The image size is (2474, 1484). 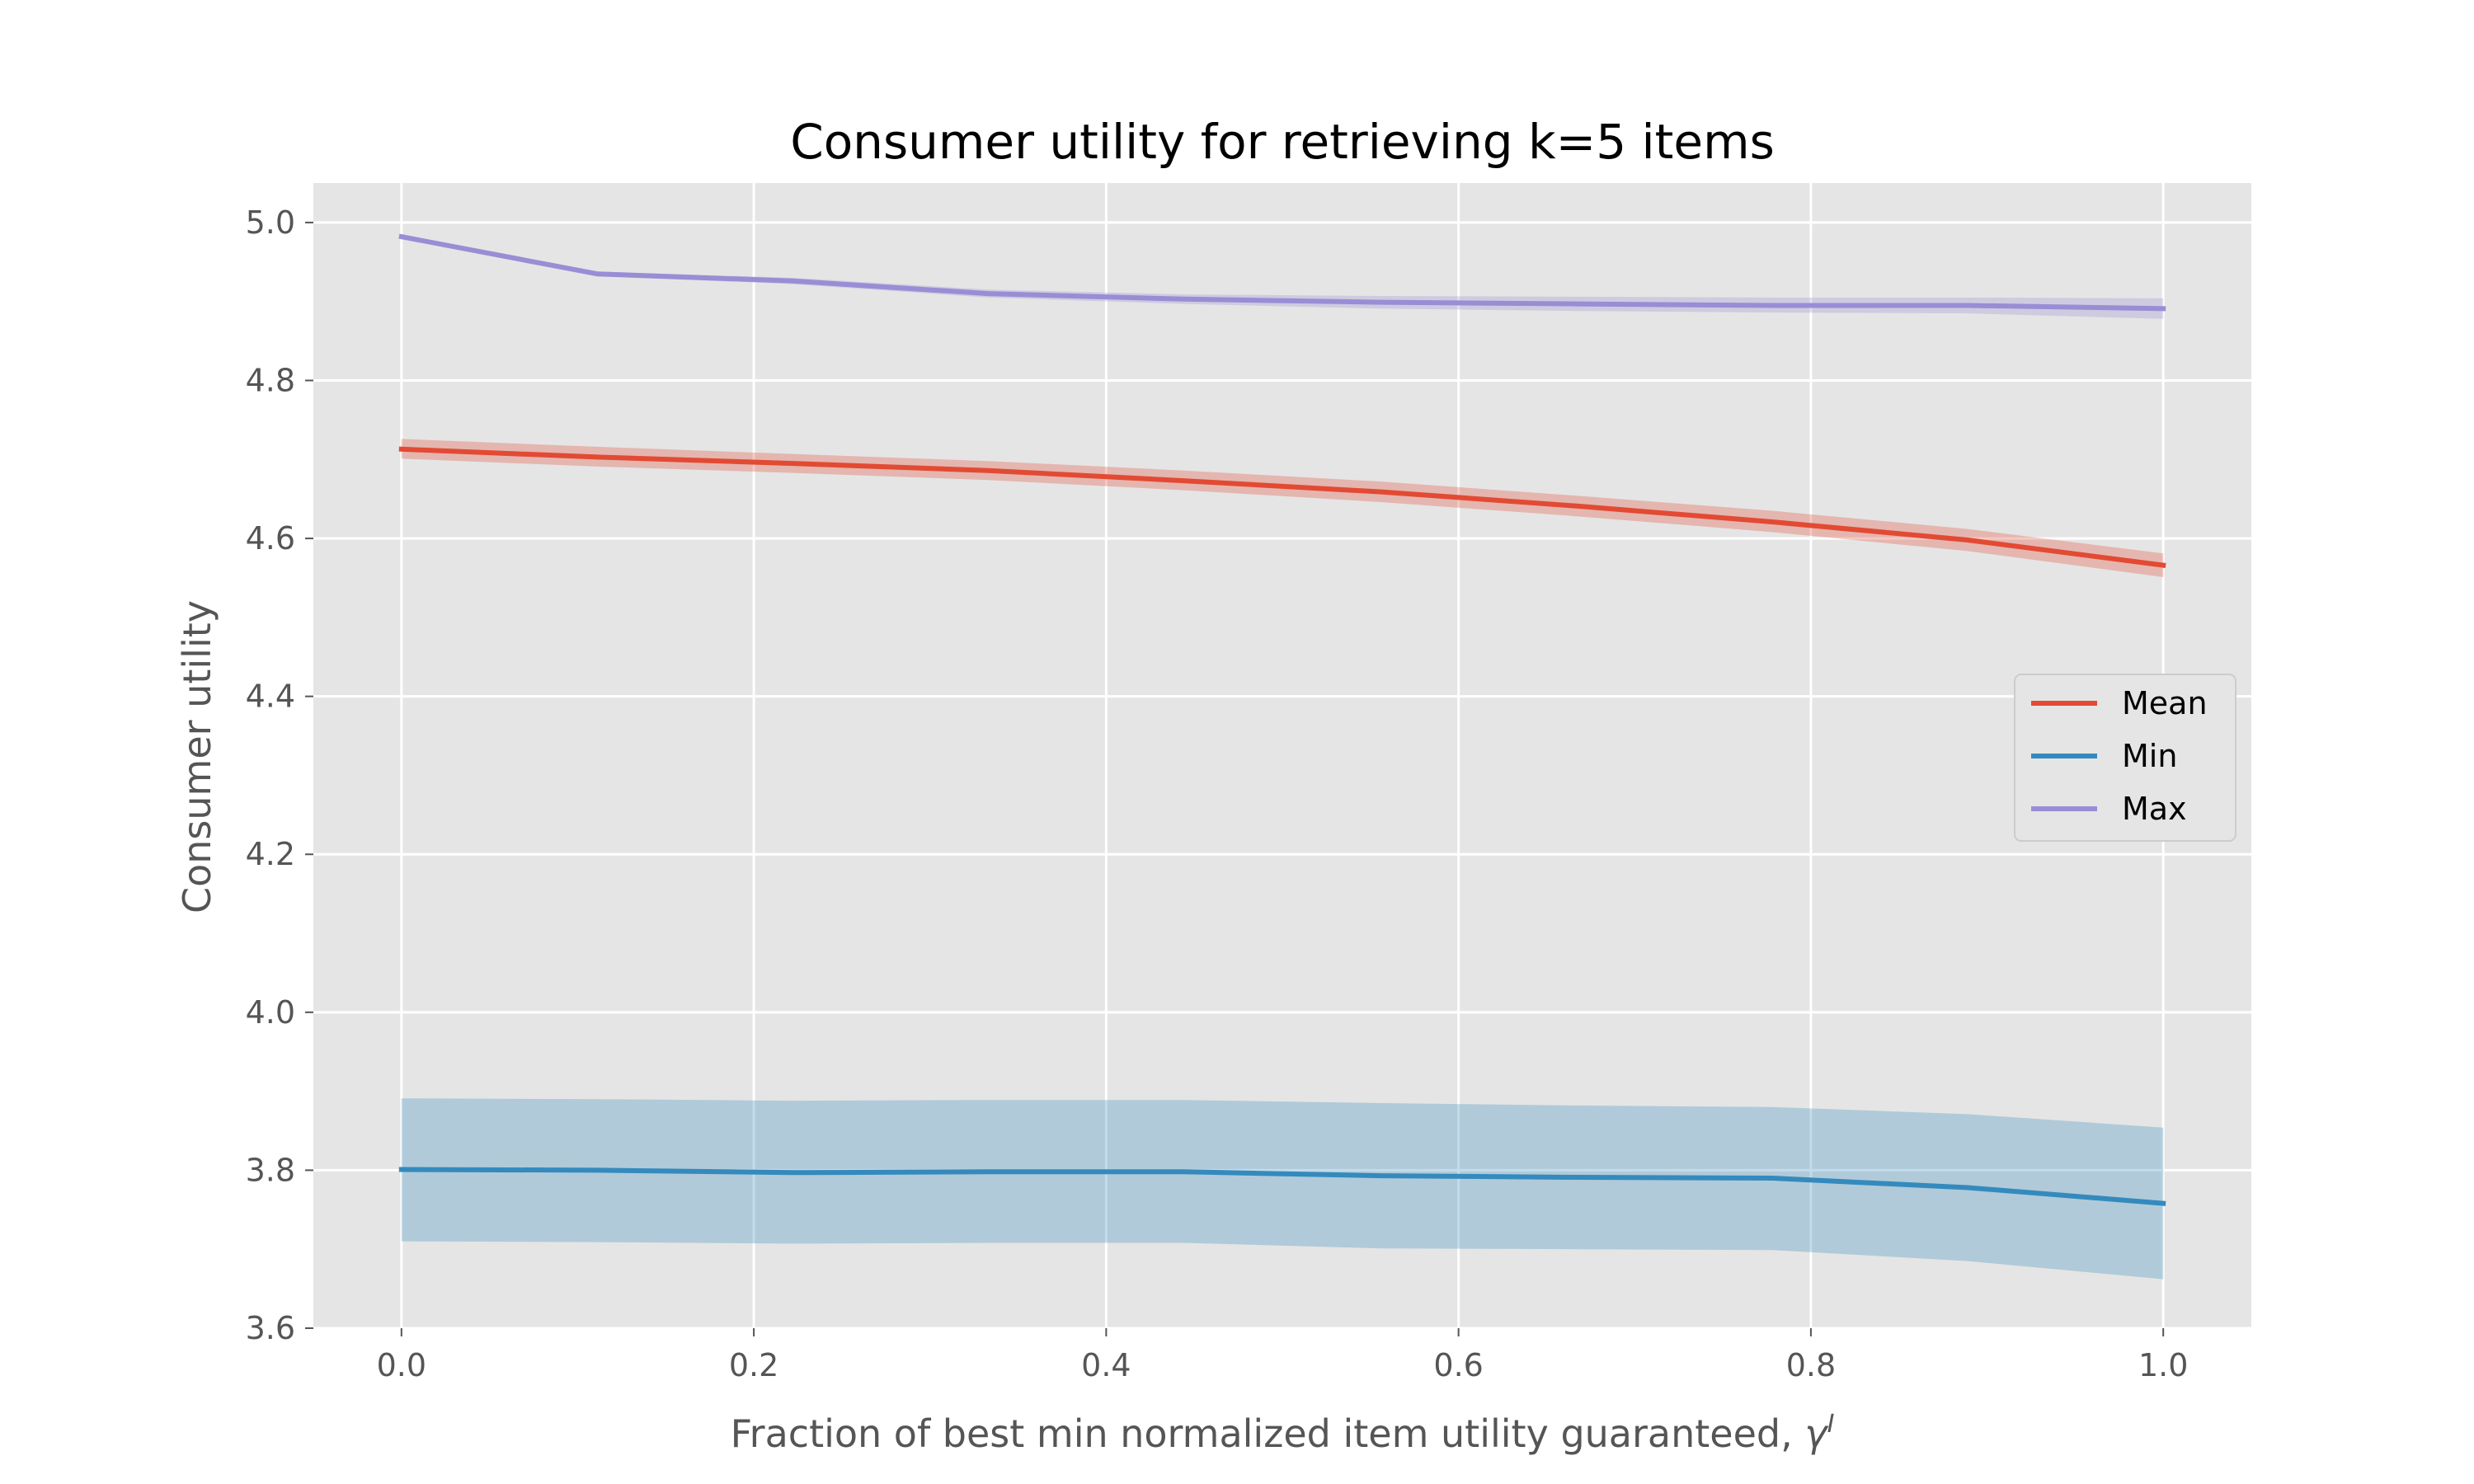 What do you see at coordinates (279, 775) in the screenshot?
I see `y-axis-ticks: 3.6 3.8 4.0 4.2 4.4 4.6 4.8 5.0` at bounding box center [279, 775].